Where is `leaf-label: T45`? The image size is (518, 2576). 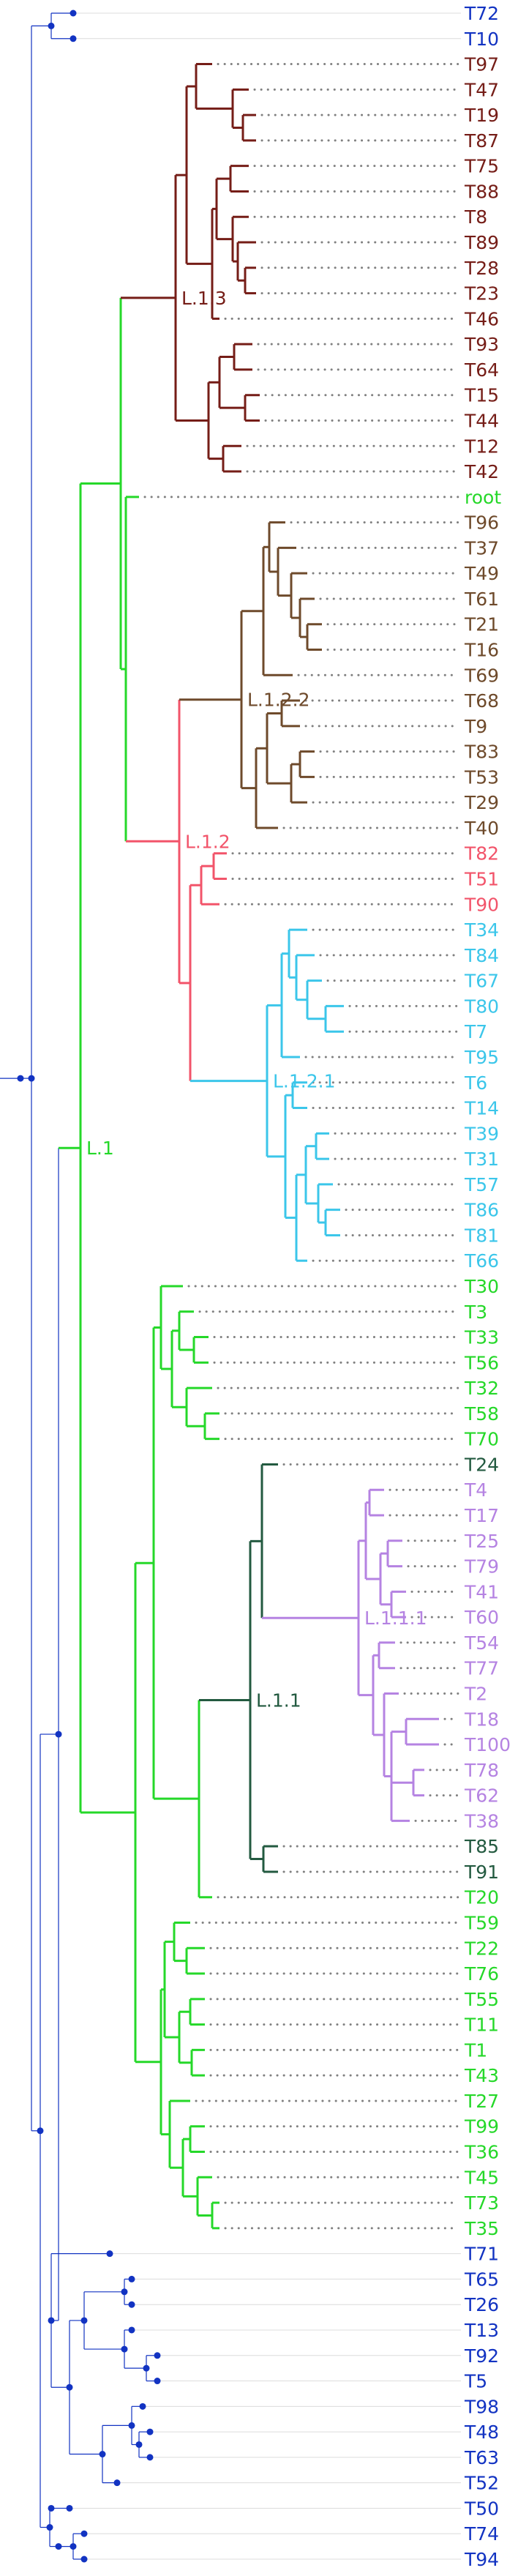 leaf-label: T45 is located at coordinates (481, 2177).